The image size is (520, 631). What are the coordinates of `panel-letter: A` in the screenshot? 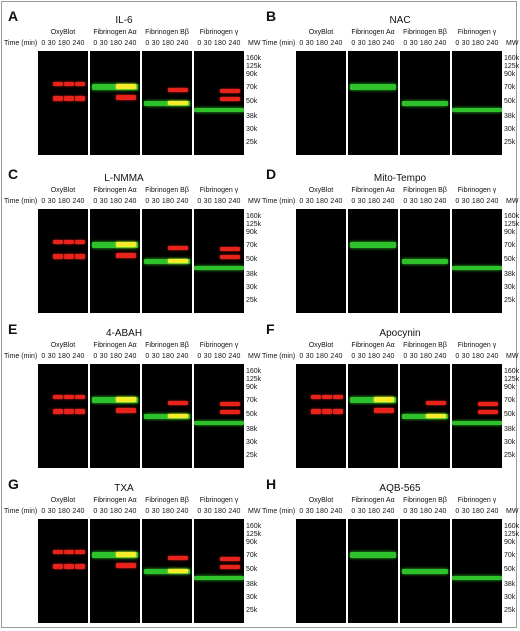 It's located at (13, 16).